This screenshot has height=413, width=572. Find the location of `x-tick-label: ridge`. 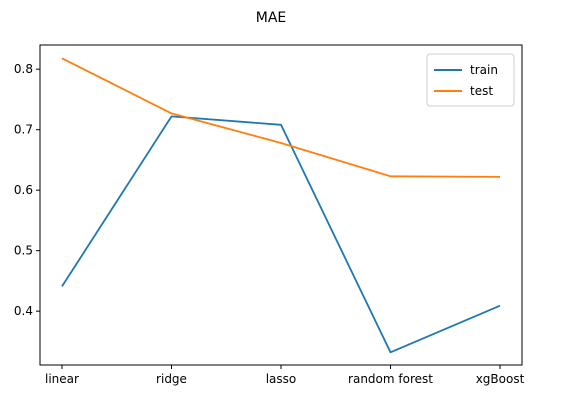

x-tick-label: ridge is located at coordinates (171, 379).